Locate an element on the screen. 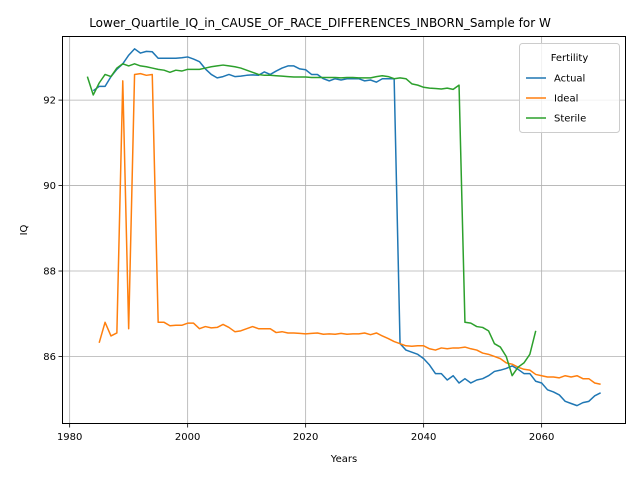 The image size is (640, 480). x-axis-ticks: 1980 2000 2020 2040 2060 is located at coordinates (305, 433).